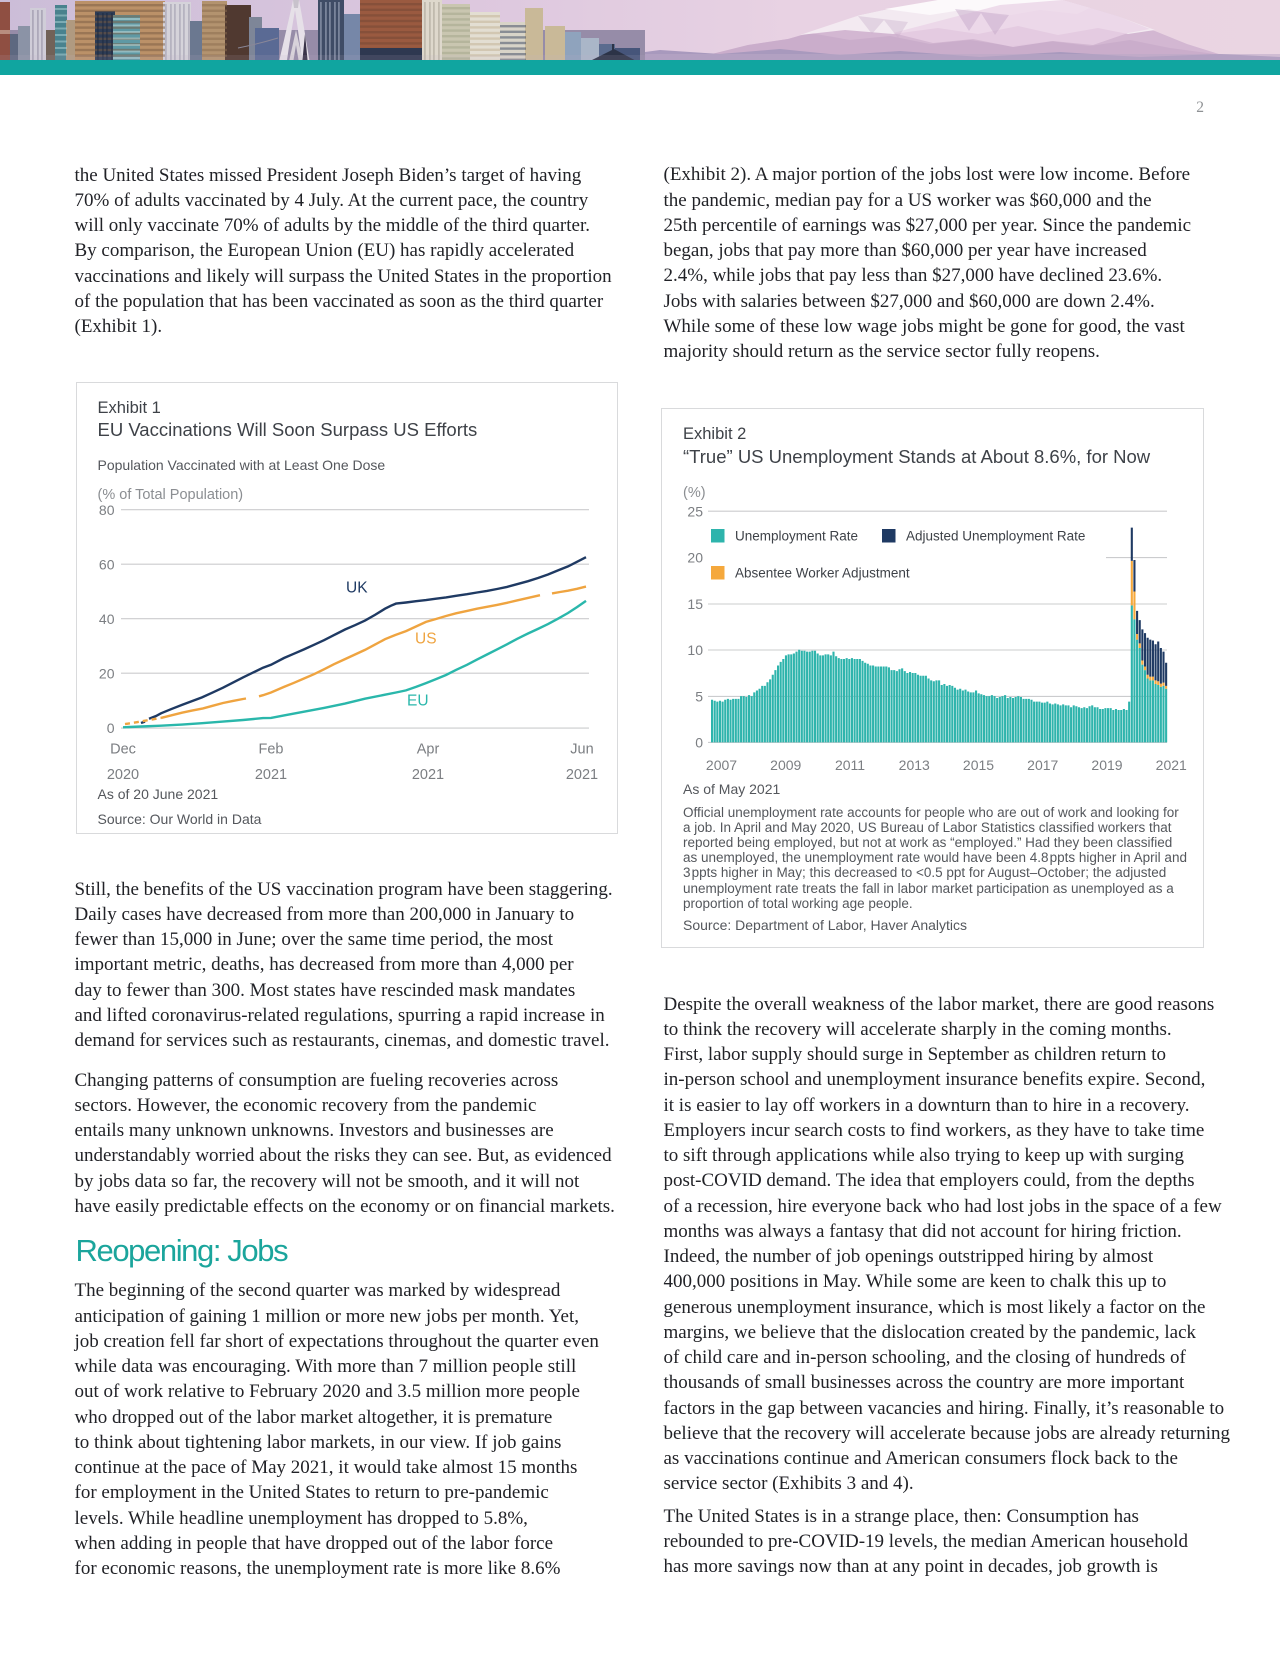 The width and height of the screenshot is (1280, 1656). What do you see at coordinates (850, 765) in the screenshot?
I see `svg-text: 2011` at bounding box center [850, 765].